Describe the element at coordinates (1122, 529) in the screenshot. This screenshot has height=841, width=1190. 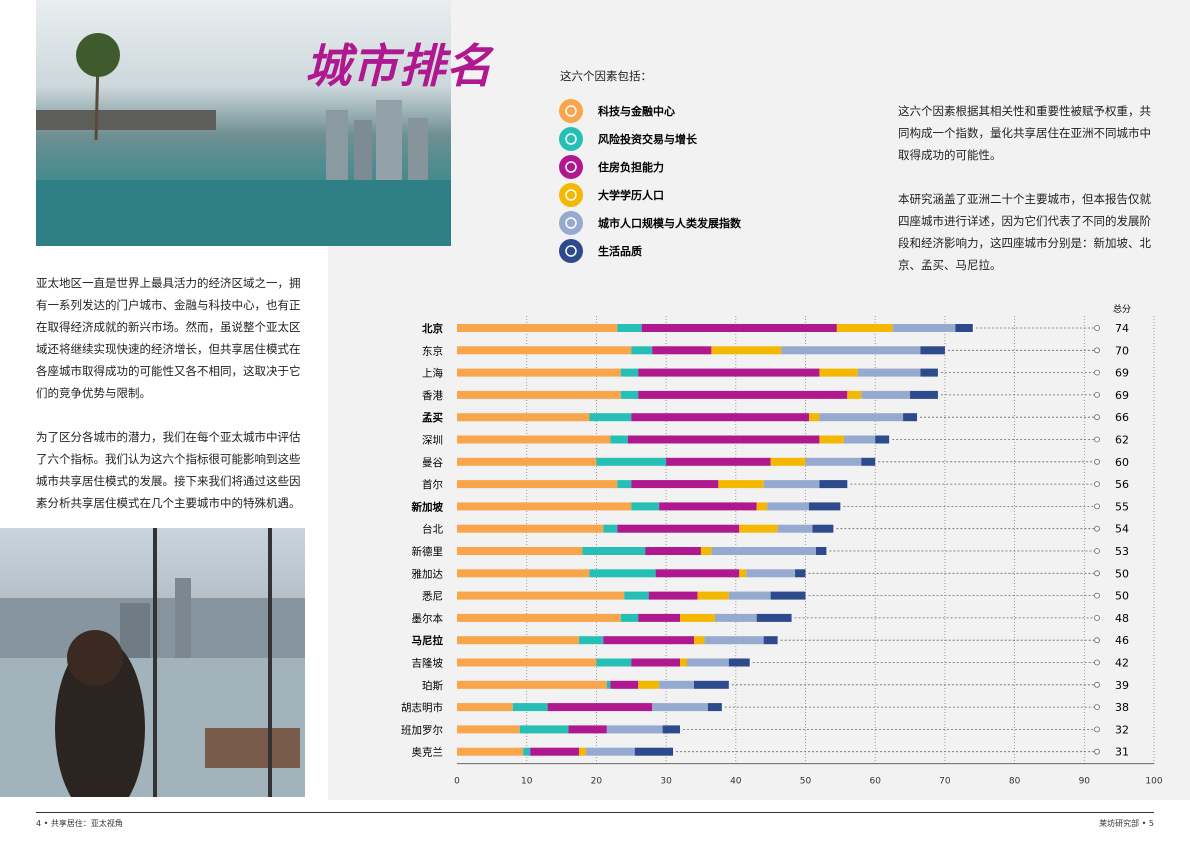
I see `total-label: 54` at that location.